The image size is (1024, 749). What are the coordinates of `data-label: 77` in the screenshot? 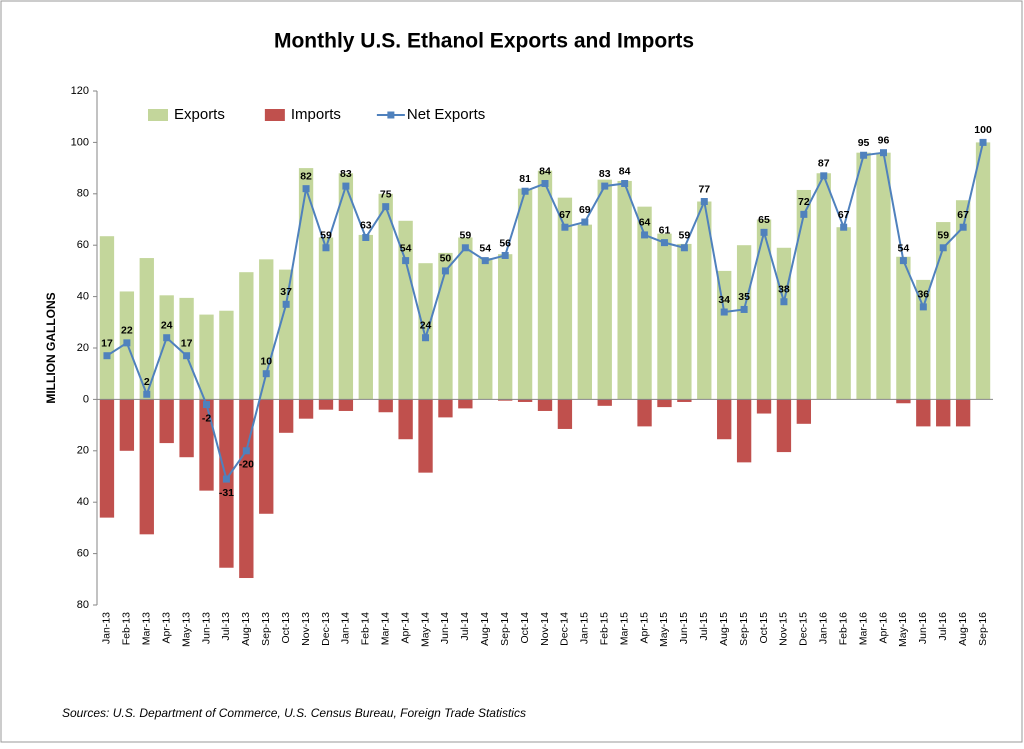 It's located at (704, 189).